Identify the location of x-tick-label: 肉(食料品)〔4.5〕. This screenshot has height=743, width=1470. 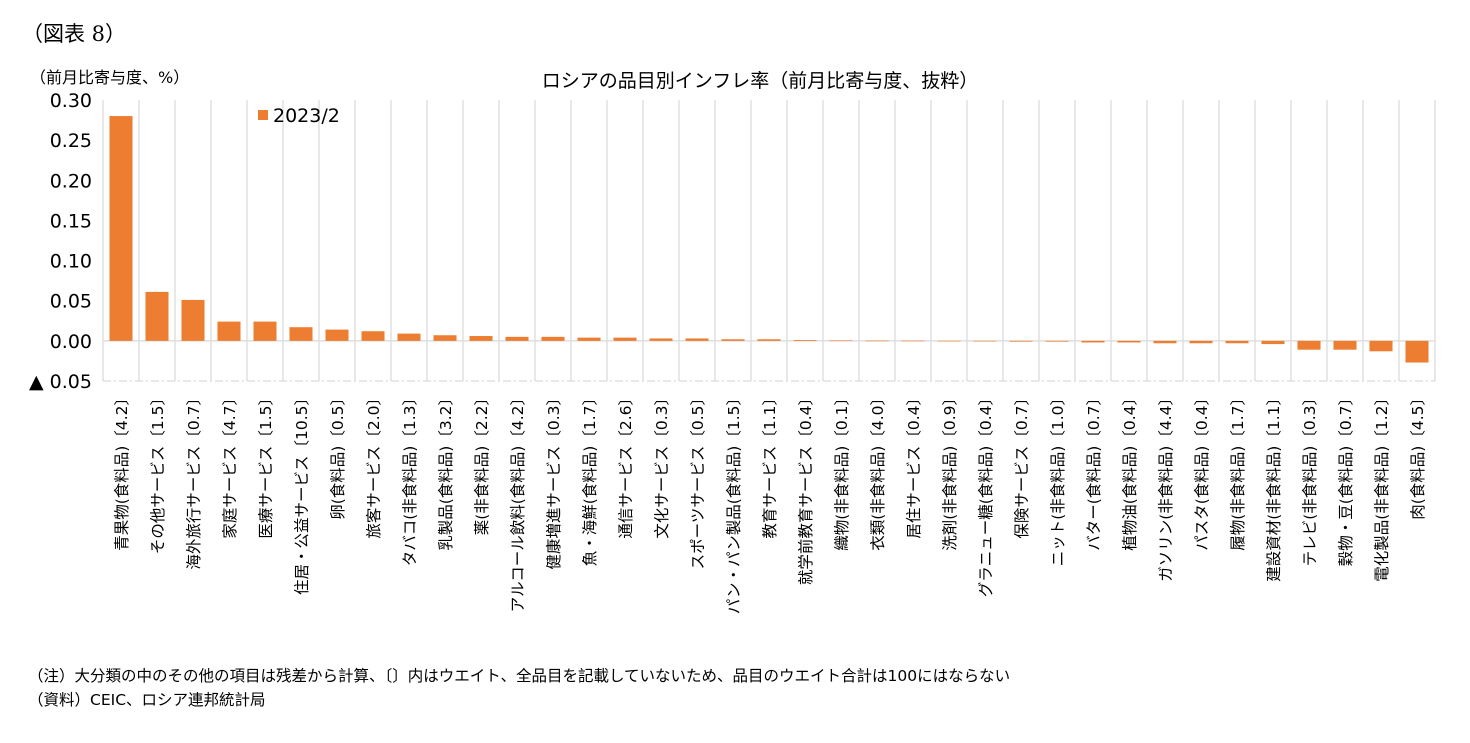
(1418, 455).